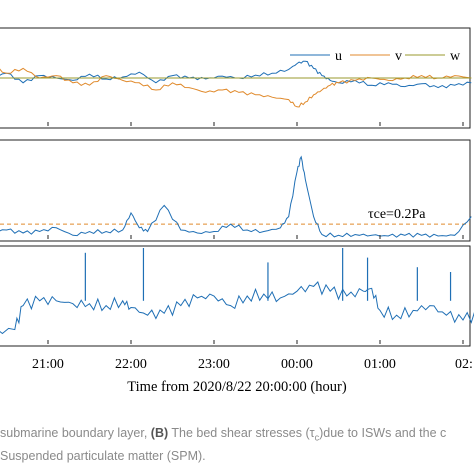 The width and height of the screenshot is (474, 474). I want to click on x-tick-label: 22:00, so click(131, 364).